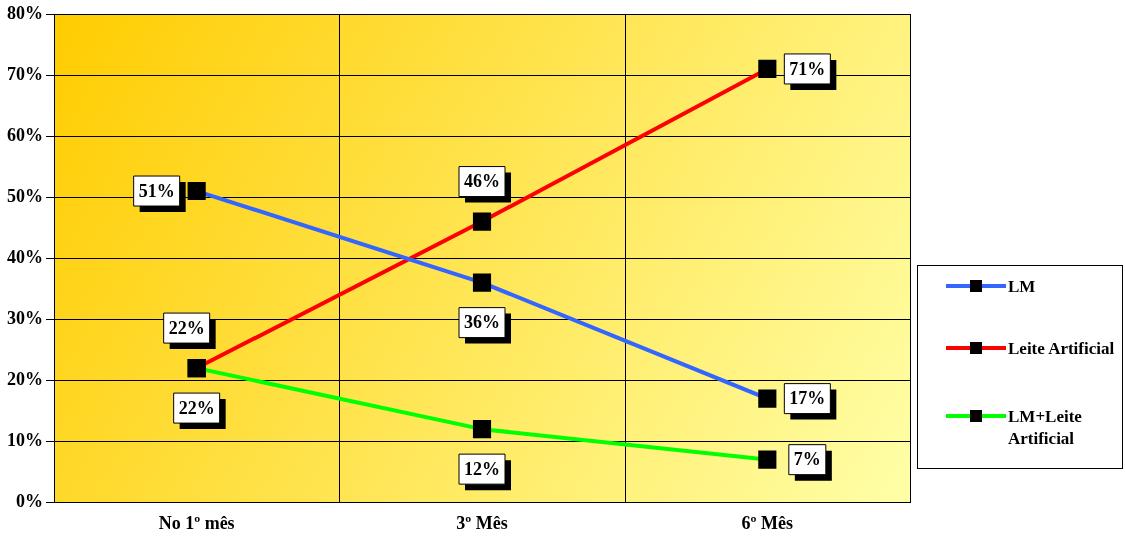 The width and height of the screenshot is (1125, 544). What do you see at coordinates (25, 317) in the screenshot?
I see `y-tick-label: 30%` at bounding box center [25, 317].